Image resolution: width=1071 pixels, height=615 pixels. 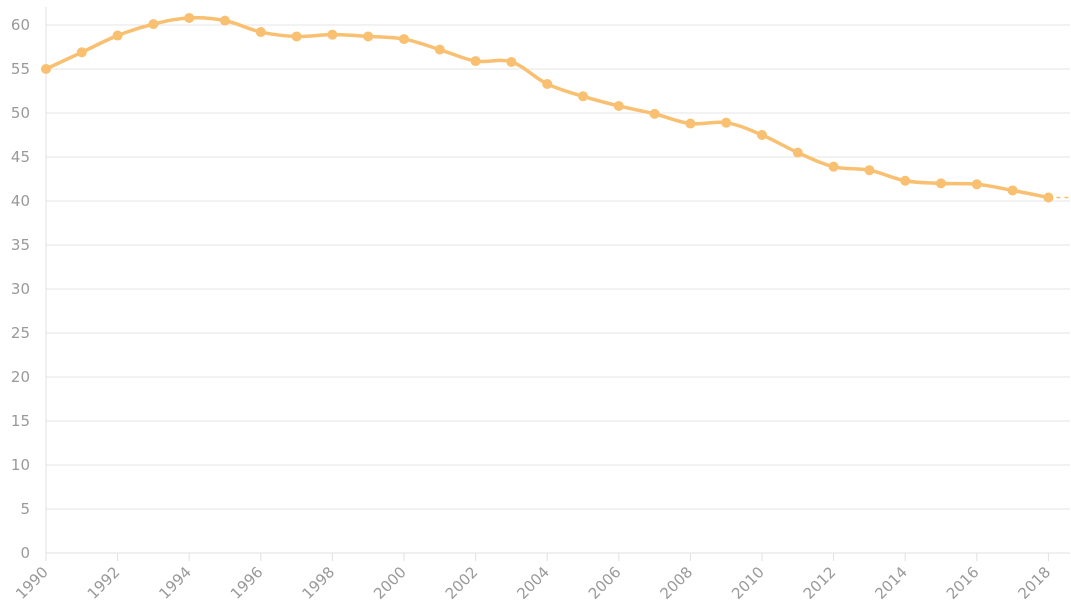 I want to click on data-point-1990, so click(x=46, y=69).